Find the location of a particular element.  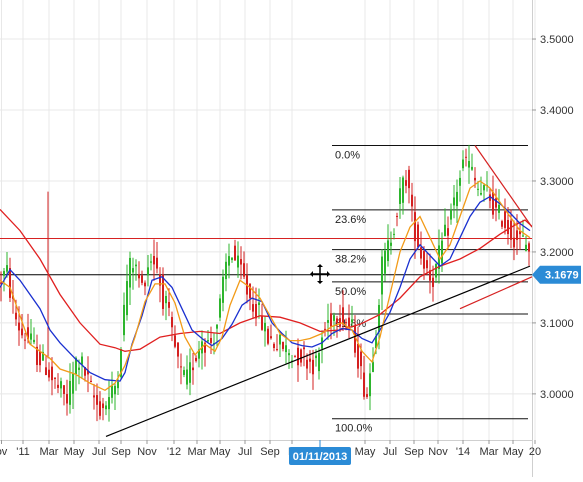

y-tick-label: 3.2000 is located at coordinates (557, 253).